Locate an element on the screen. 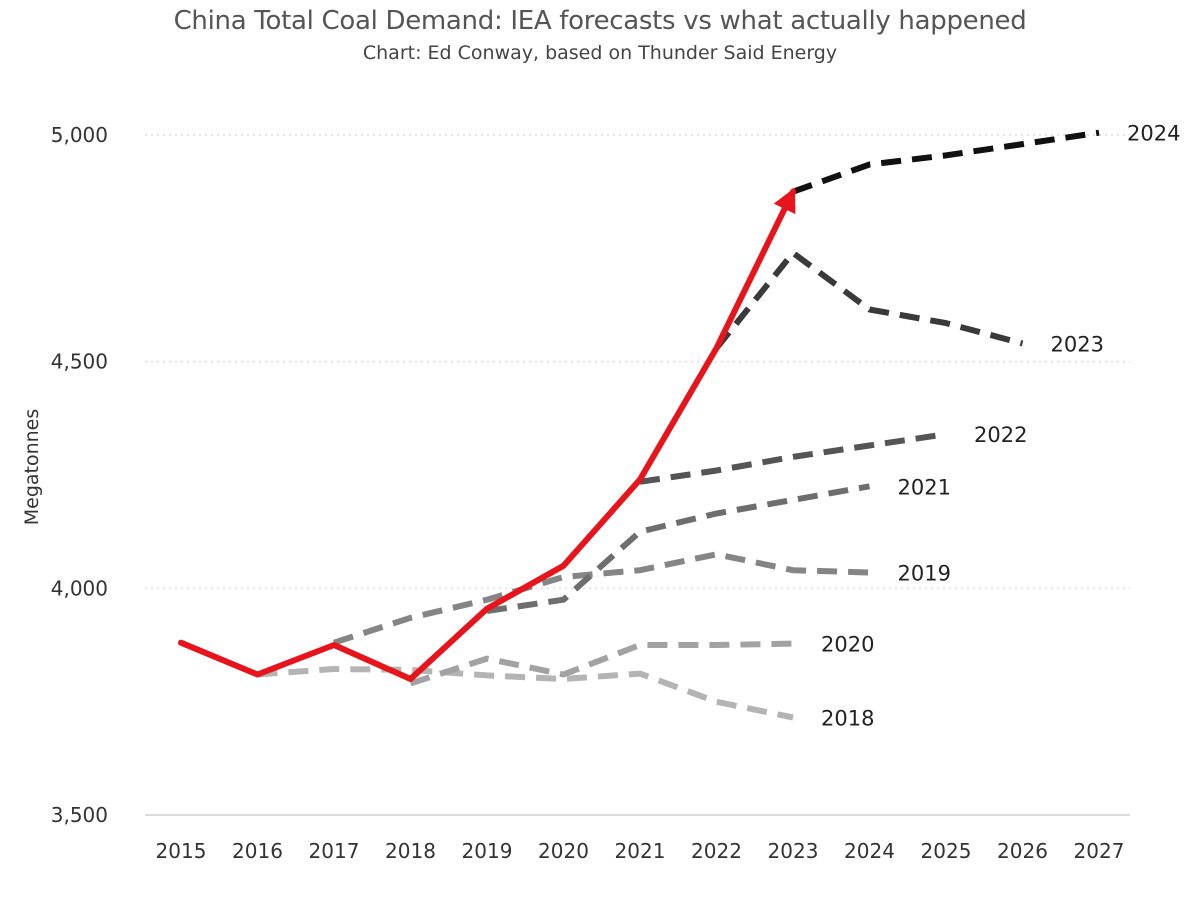  y-tick-label: 3,500 is located at coordinates (79, 815).